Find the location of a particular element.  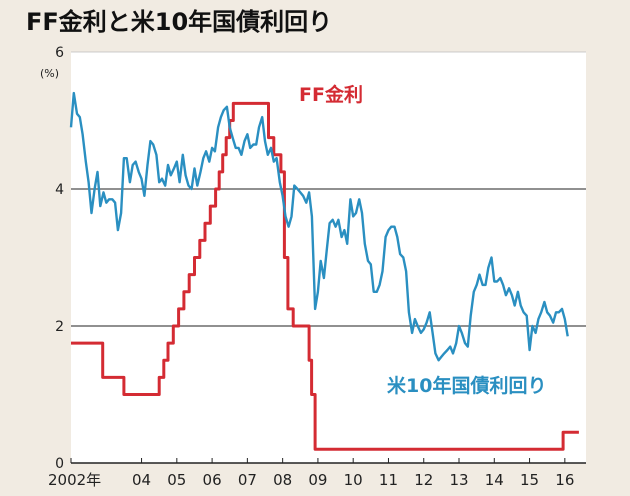

y-axis-ticks: 0 2 4 6 is located at coordinates (59, 258).